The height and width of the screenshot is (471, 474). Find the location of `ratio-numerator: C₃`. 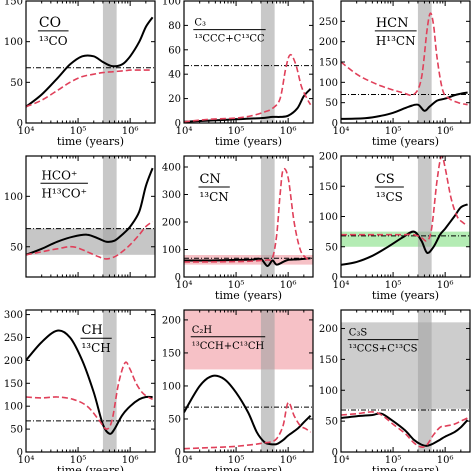

ratio-numerator: C₃ is located at coordinates (200, 23).